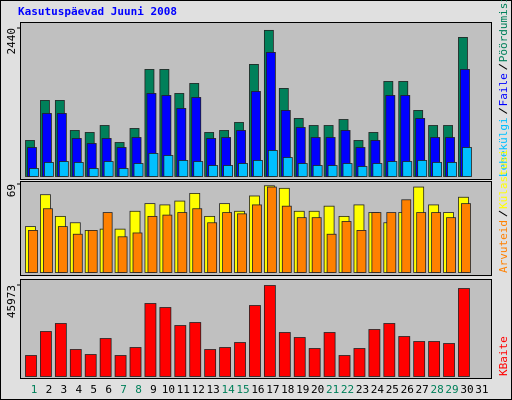  Describe the element at coordinates (138, 389) in the screenshot. I see `x-tick-label: 8` at that location.